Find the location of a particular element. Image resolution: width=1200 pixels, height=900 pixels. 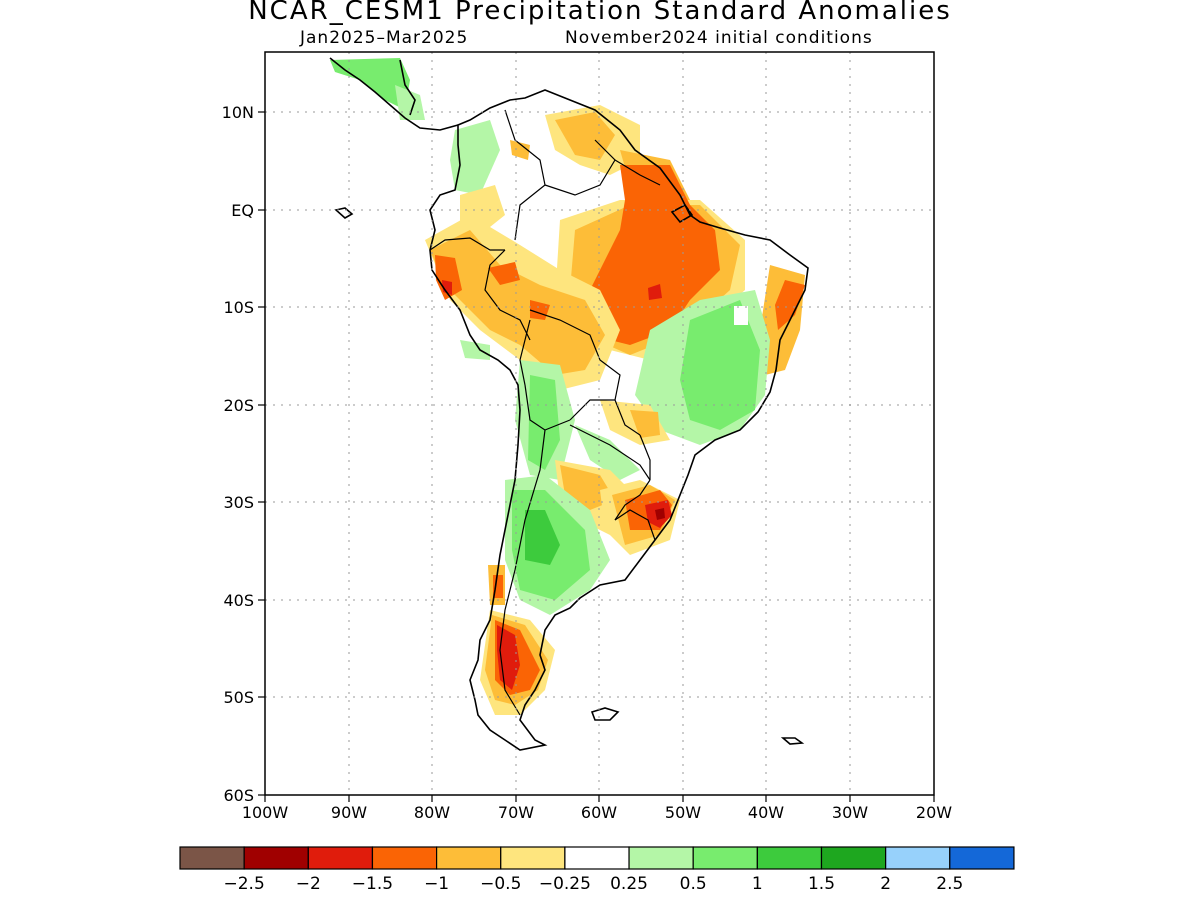

colorbar-label: 2 is located at coordinates (885, 884).